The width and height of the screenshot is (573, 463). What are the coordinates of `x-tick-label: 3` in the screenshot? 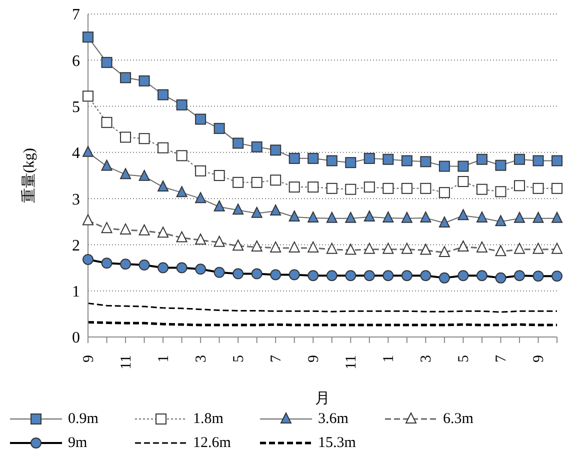 It's located at (426, 358).